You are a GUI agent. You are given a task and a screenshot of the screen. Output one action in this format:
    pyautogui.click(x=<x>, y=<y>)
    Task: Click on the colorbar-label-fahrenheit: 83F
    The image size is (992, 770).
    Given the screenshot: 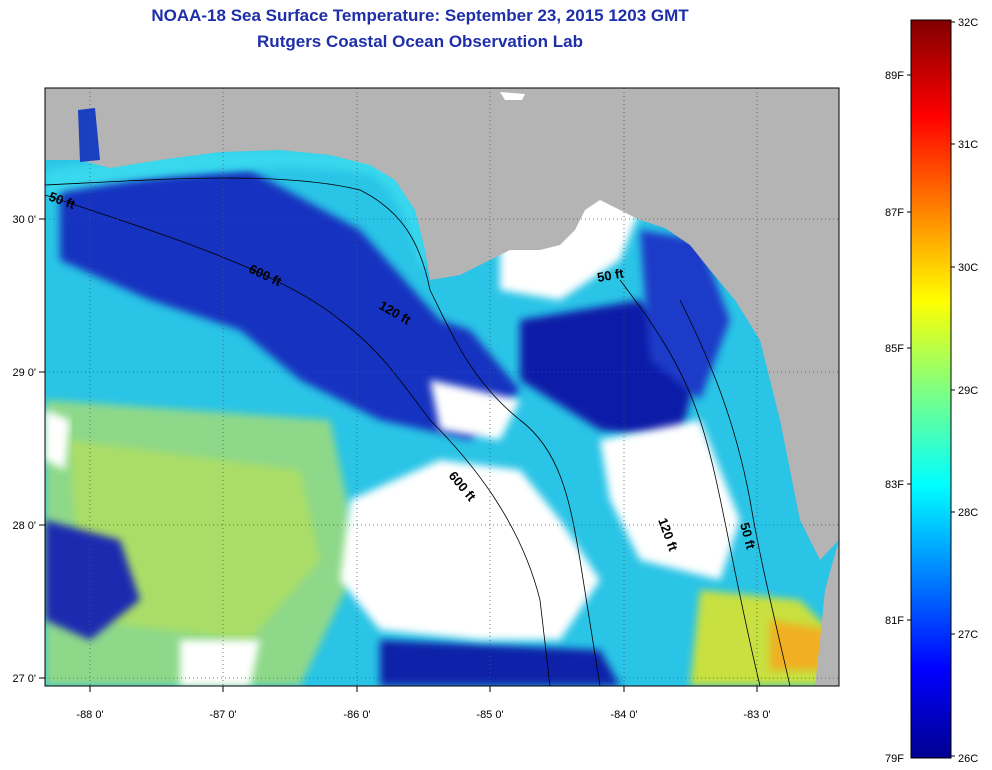 What is the action you would take?
    pyautogui.click(x=894, y=485)
    